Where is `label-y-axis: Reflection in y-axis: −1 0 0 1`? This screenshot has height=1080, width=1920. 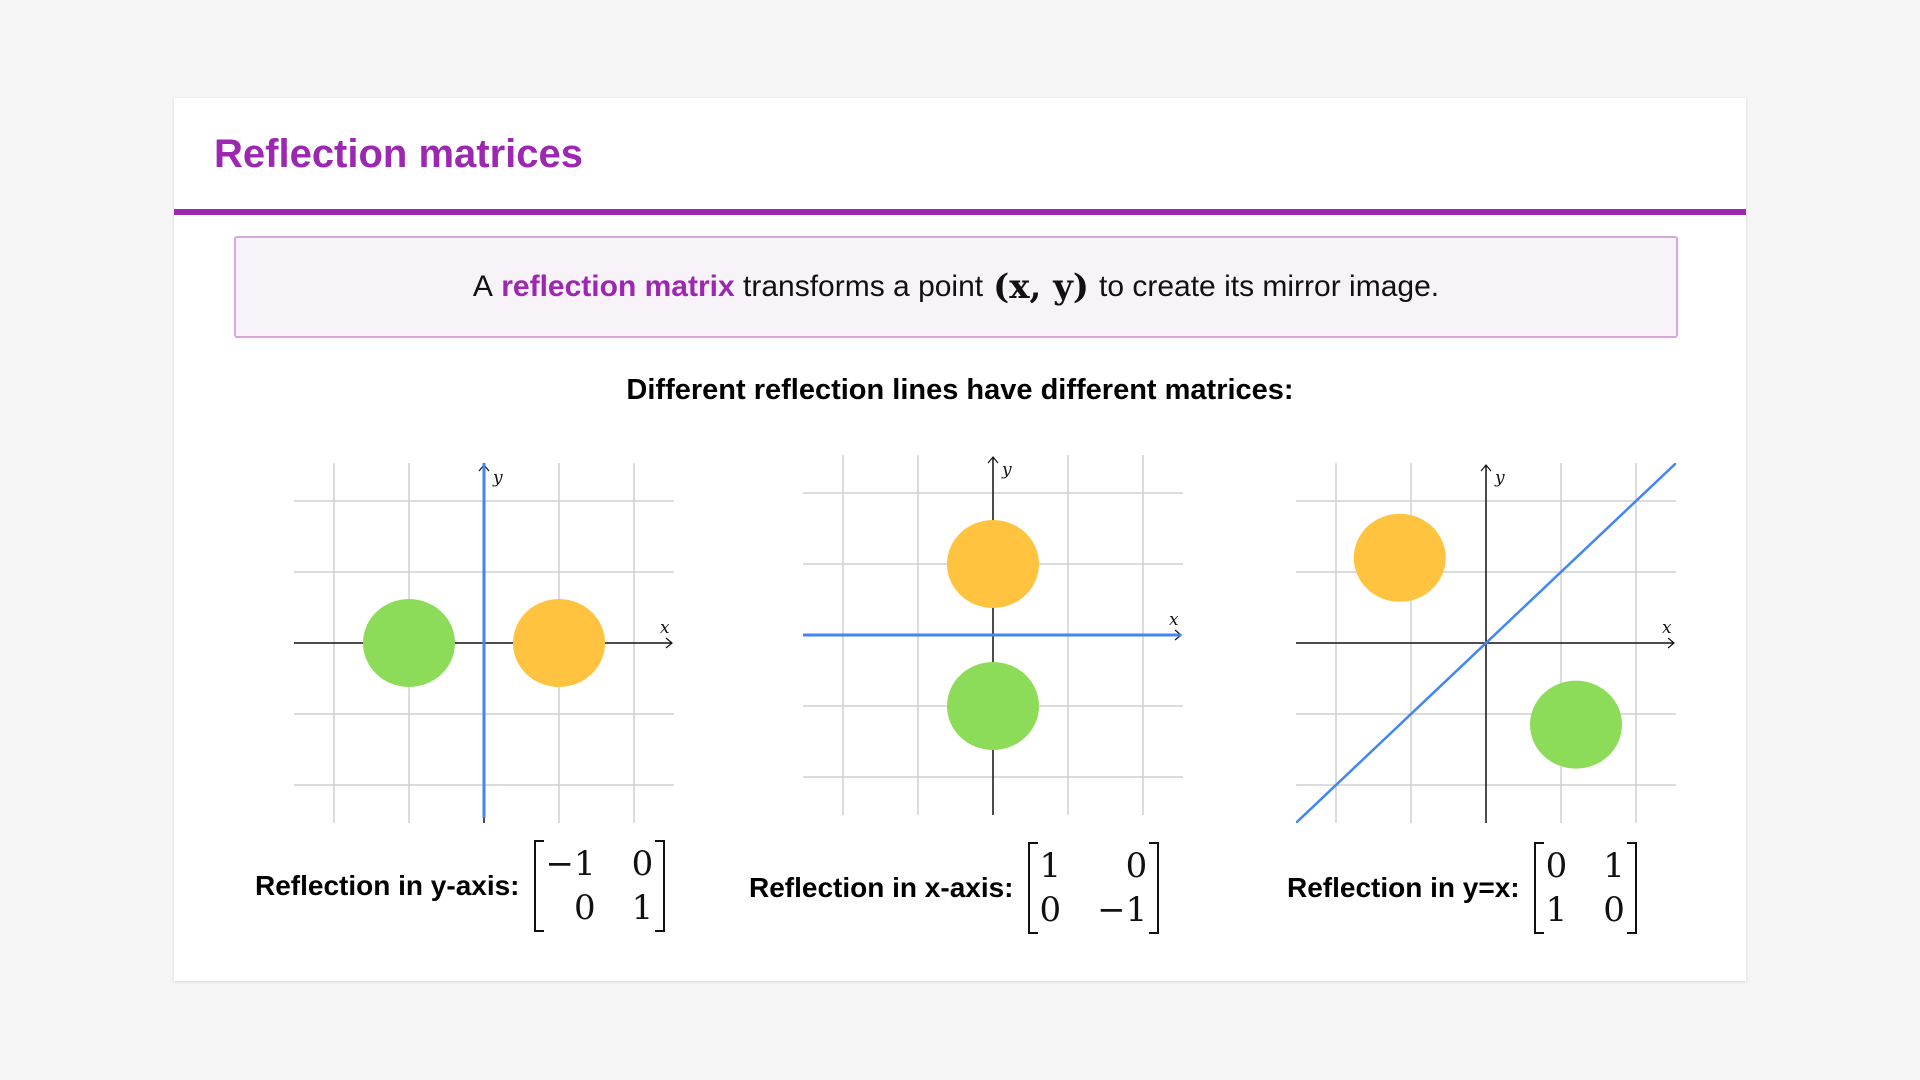
label-y-axis: Reflection in y-axis: −1 0 0 1 is located at coordinates (460, 886).